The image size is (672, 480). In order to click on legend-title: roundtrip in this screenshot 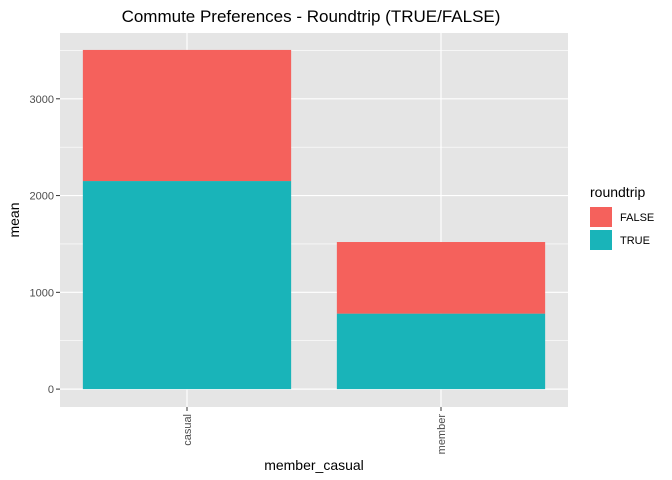, I will do `click(617, 192)`.